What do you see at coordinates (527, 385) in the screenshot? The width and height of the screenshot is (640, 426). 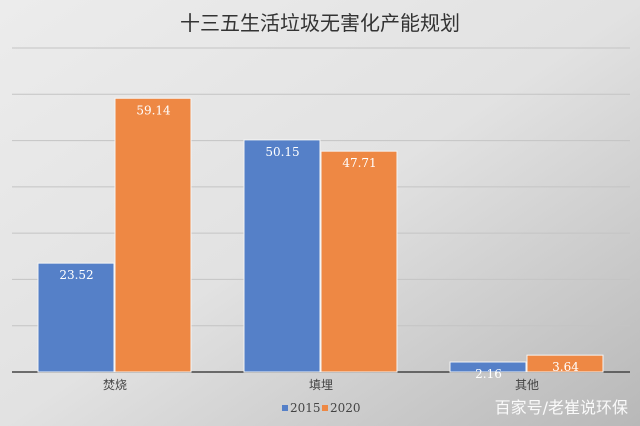 I see `x-tick-label: 其他` at bounding box center [527, 385].